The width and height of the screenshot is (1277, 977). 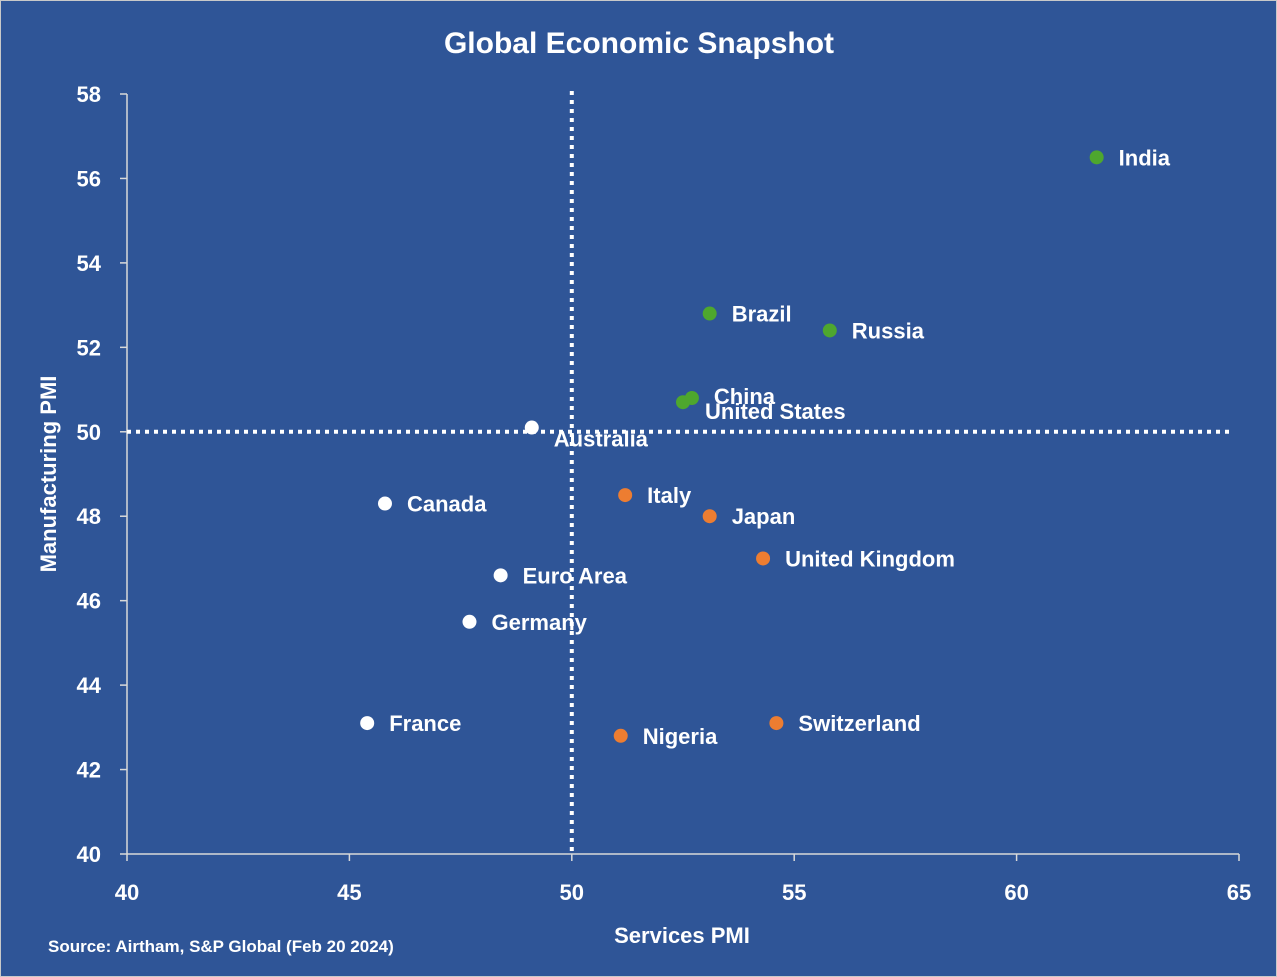 What do you see at coordinates (89, 347) in the screenshot?
I see `y-tick-label-52: 52` at bounding box center [89, 347].